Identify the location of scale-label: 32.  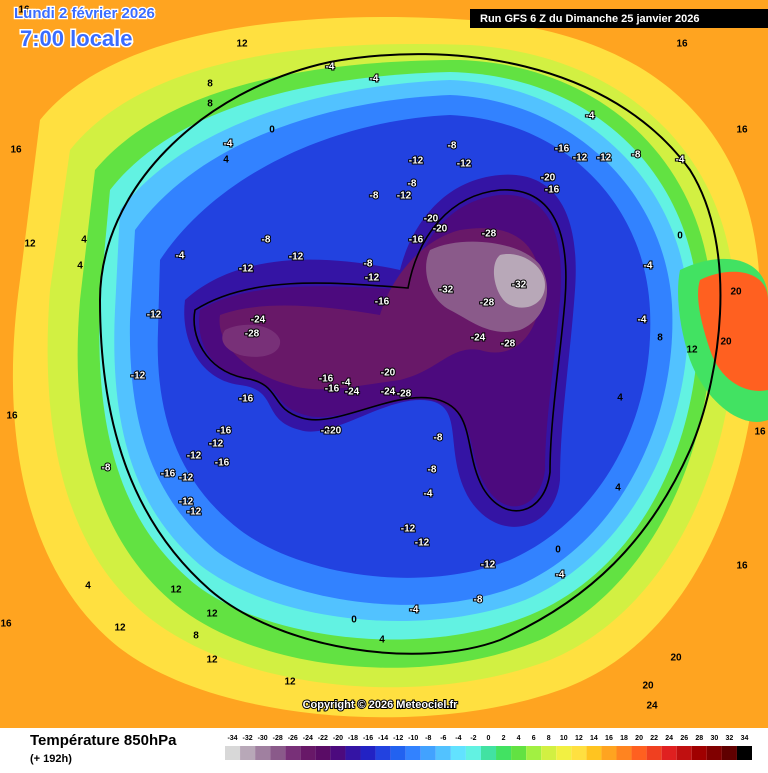
(730, 738).